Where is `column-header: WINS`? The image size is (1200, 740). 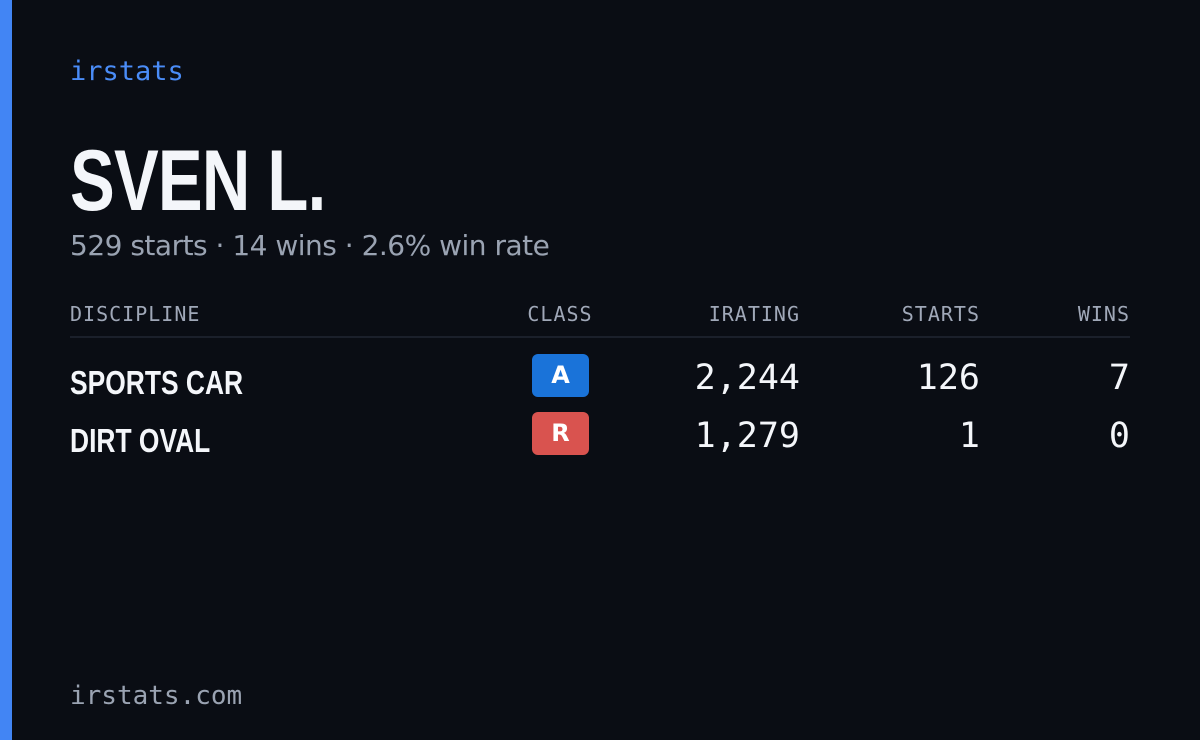 column-header: WINS is located at coordinates (1103, 314).